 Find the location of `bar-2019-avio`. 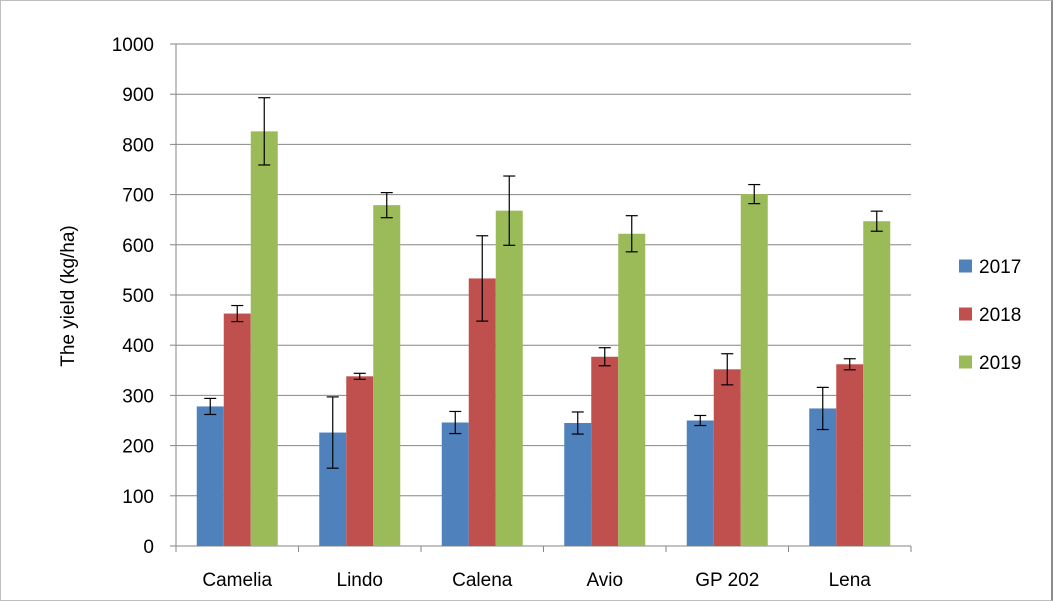

bar-2019-avio is located at coordinates (632, 390).